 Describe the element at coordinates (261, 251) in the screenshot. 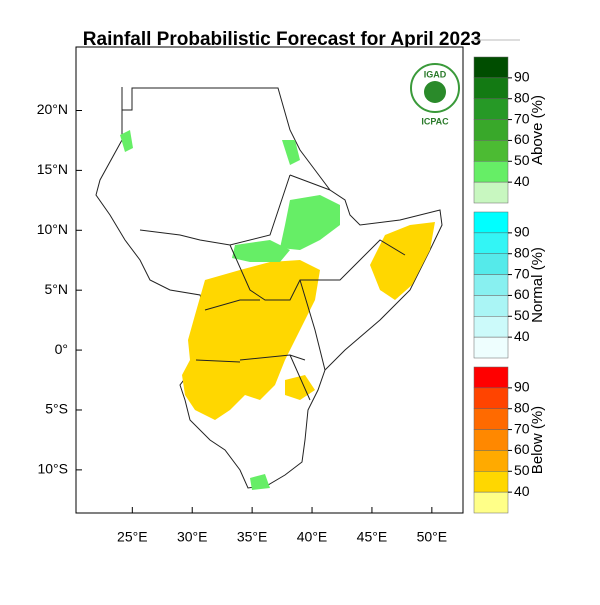

I see `green-patch-southsudan` at that location.